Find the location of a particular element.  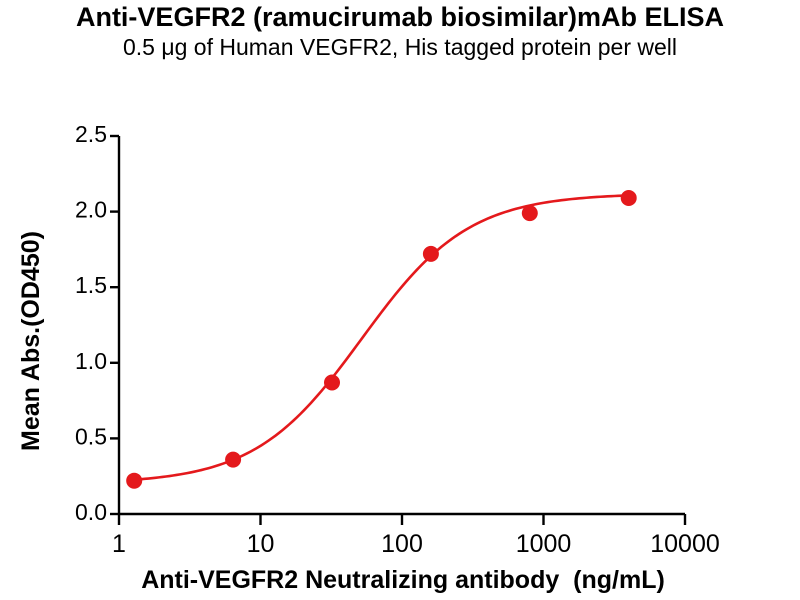

x-tick-label: 1 is located at coordinates (119, 544).